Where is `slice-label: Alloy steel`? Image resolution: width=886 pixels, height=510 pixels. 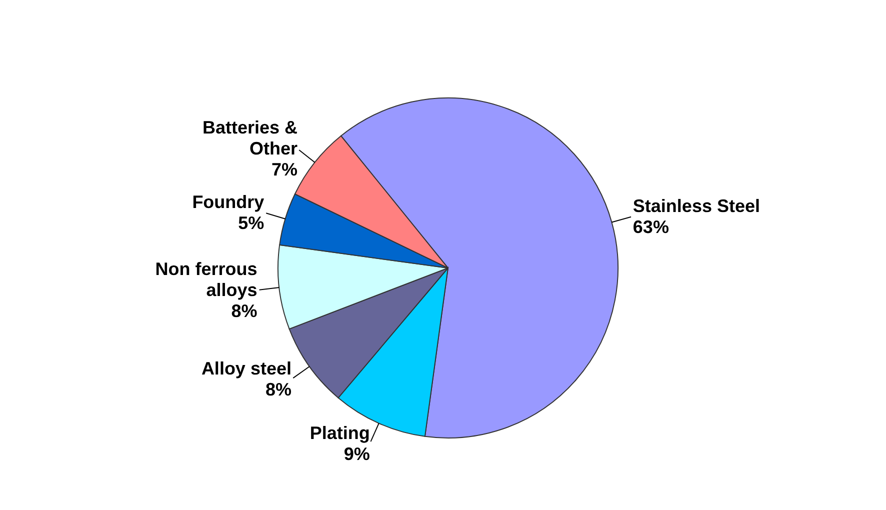 slice-label: Alloy steel is located at coordinates (246, 368).